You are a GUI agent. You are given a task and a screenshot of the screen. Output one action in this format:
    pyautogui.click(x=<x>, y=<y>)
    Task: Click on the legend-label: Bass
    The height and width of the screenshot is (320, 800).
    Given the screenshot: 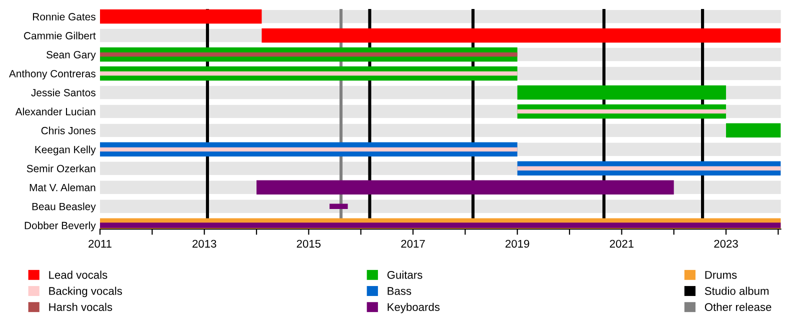 What is the action you would take?
    pyautogui.click(x=400, y=291)
    